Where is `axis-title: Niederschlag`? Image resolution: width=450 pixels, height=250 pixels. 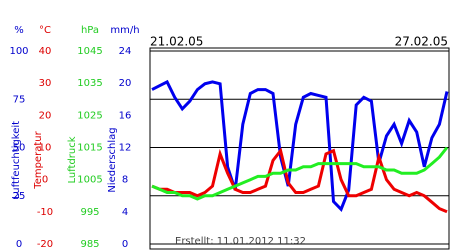 axis-title: Niederschlag is located at coordinates (112, 159).